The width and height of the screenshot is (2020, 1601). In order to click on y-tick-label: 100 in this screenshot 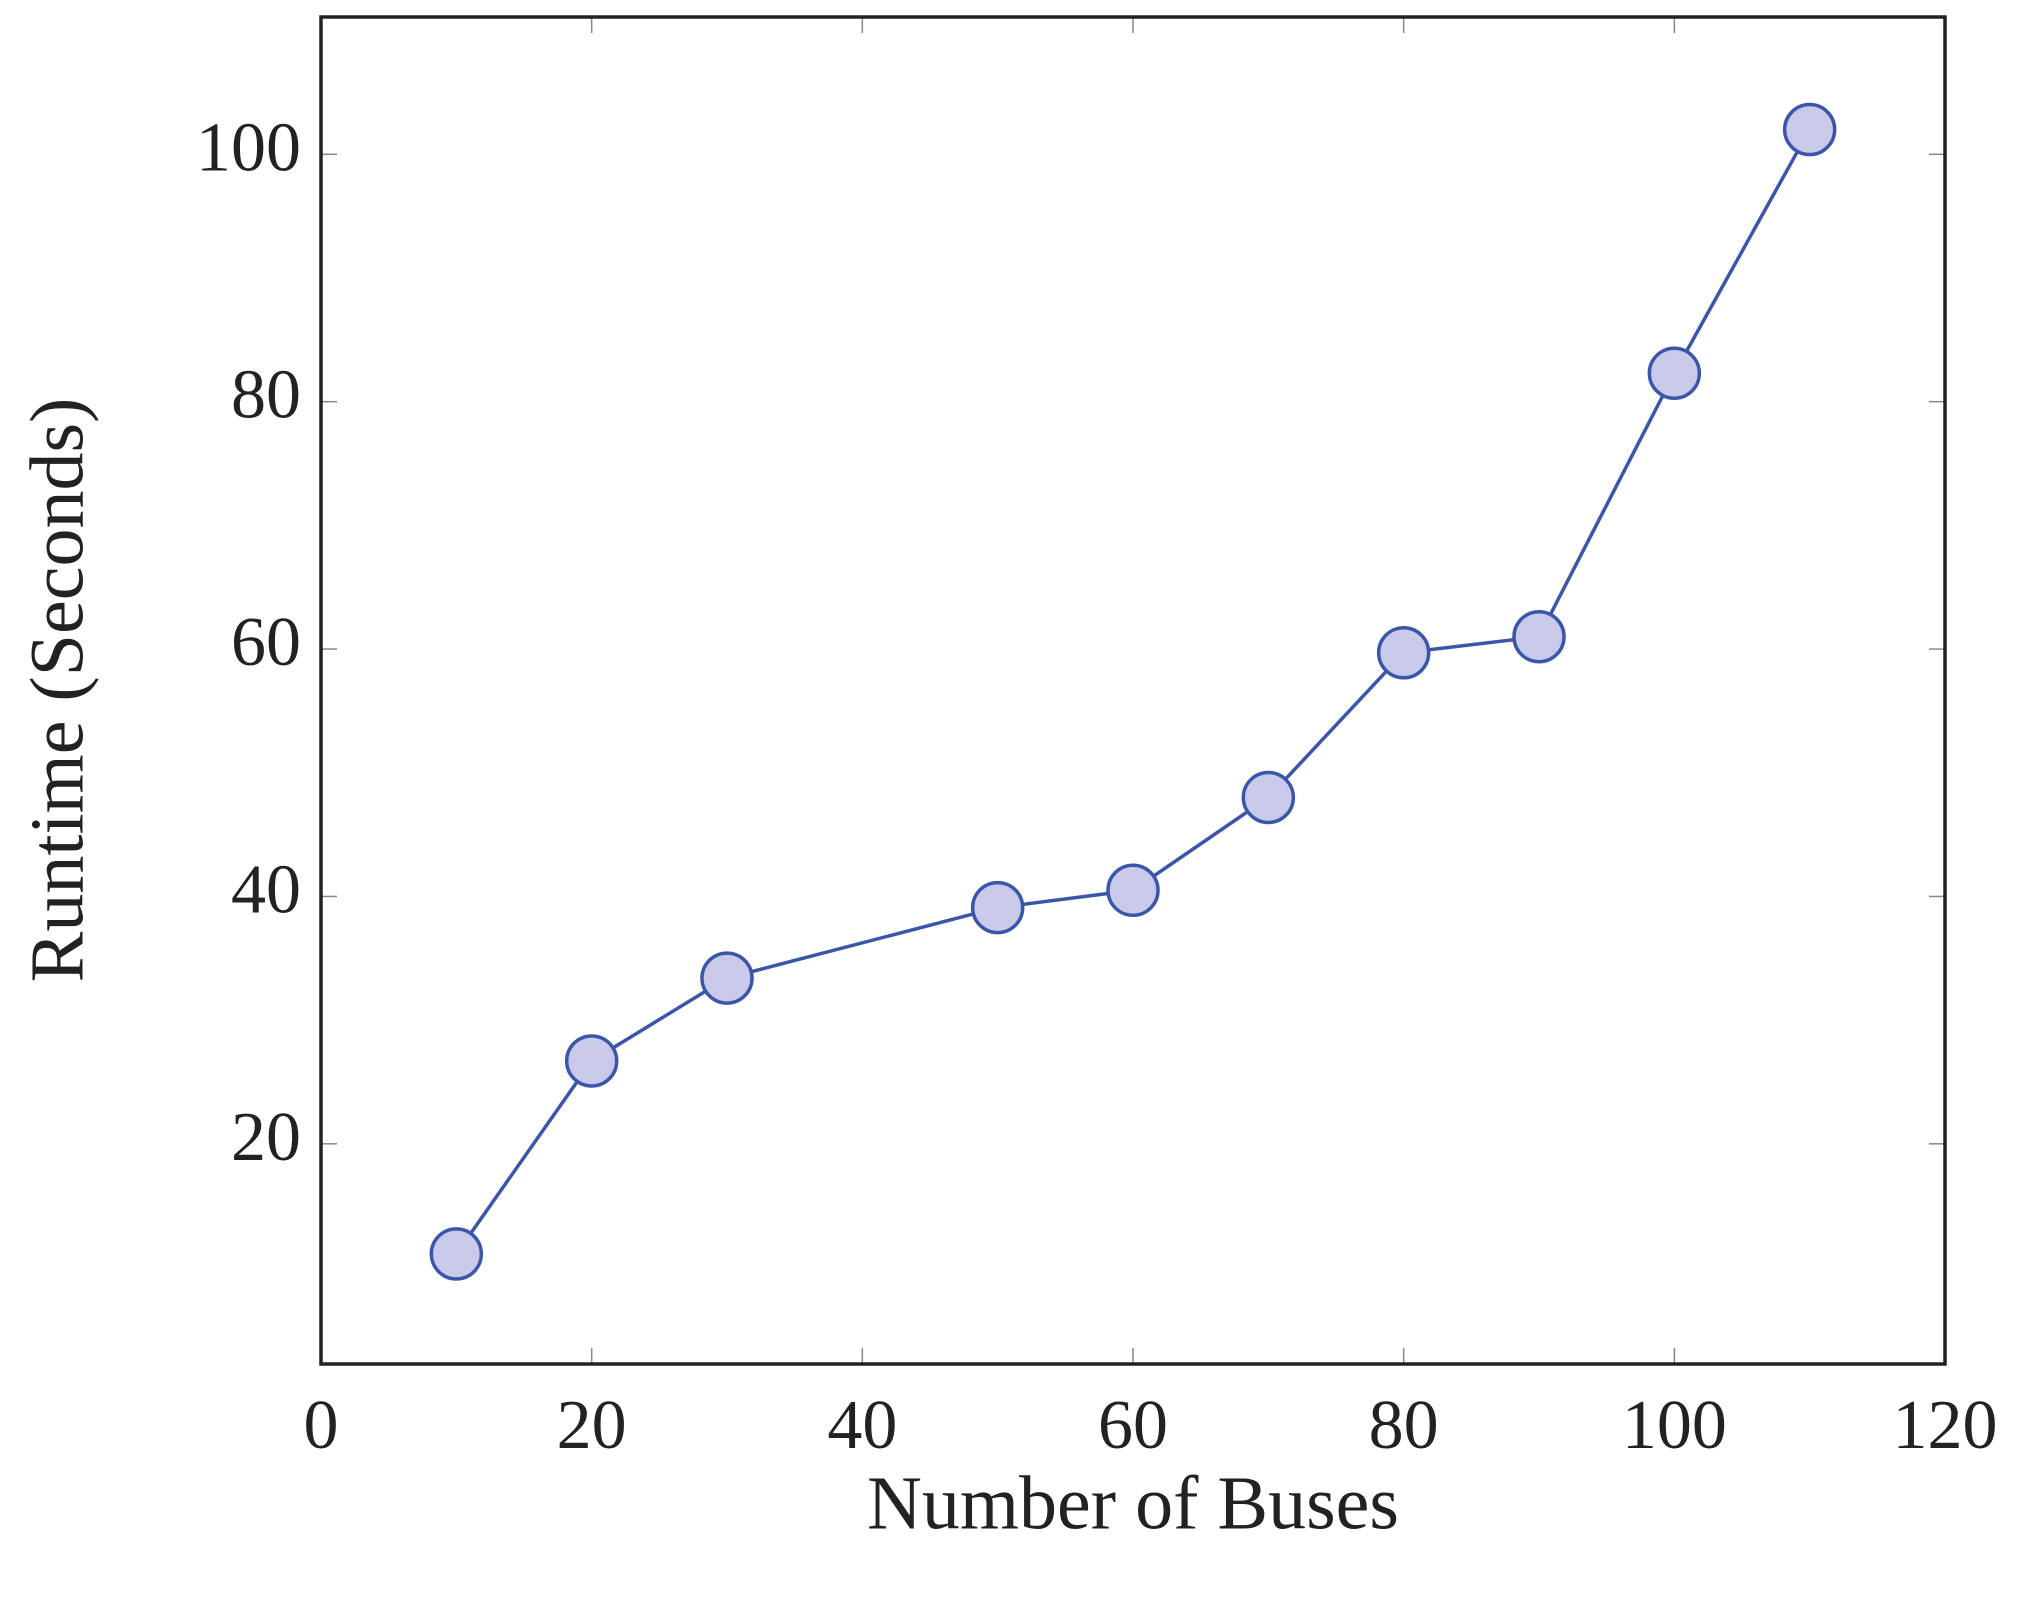, I will do `click(248, 147)`.